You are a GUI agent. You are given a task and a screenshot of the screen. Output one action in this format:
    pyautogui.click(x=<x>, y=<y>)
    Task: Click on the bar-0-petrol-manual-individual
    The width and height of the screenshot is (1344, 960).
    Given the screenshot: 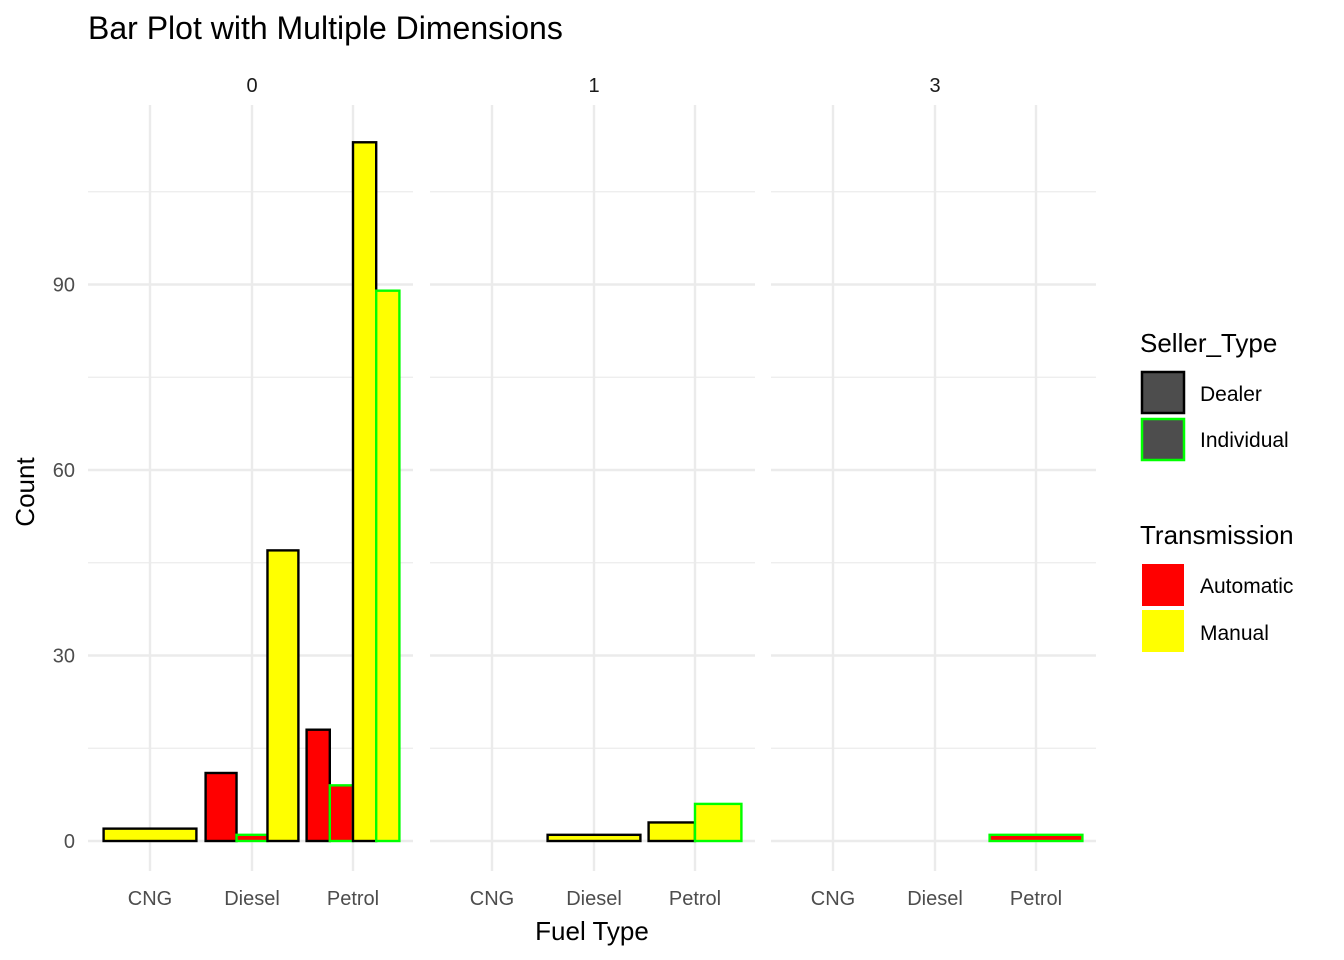 What is the action you would take?
    pyautogui.click(x=388, y=566)
    